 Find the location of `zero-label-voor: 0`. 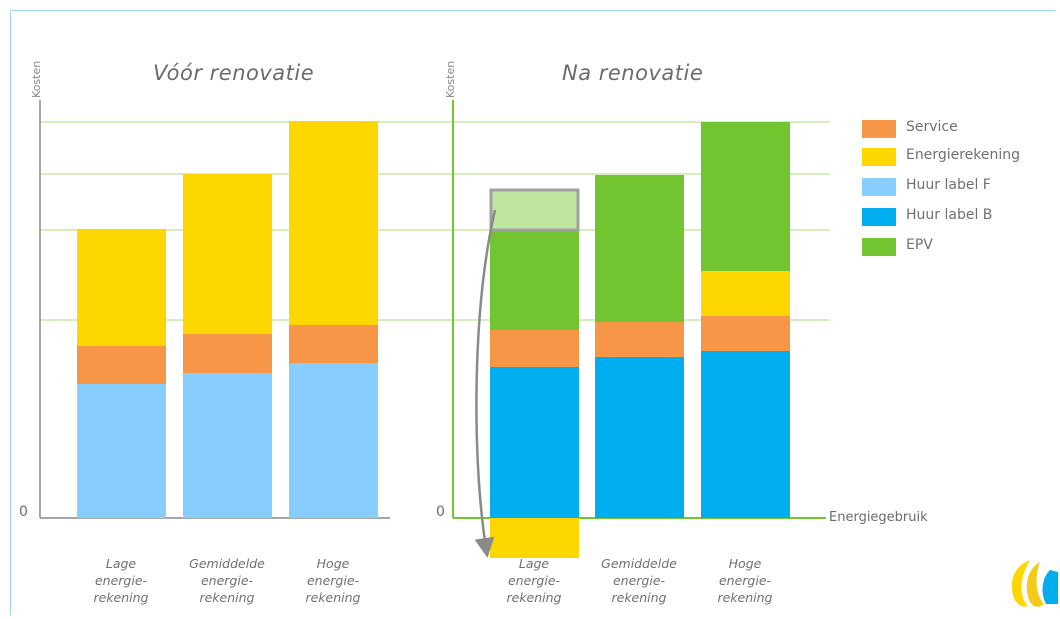

zero-label-voor: 0 is located at coordinates (23, 512).